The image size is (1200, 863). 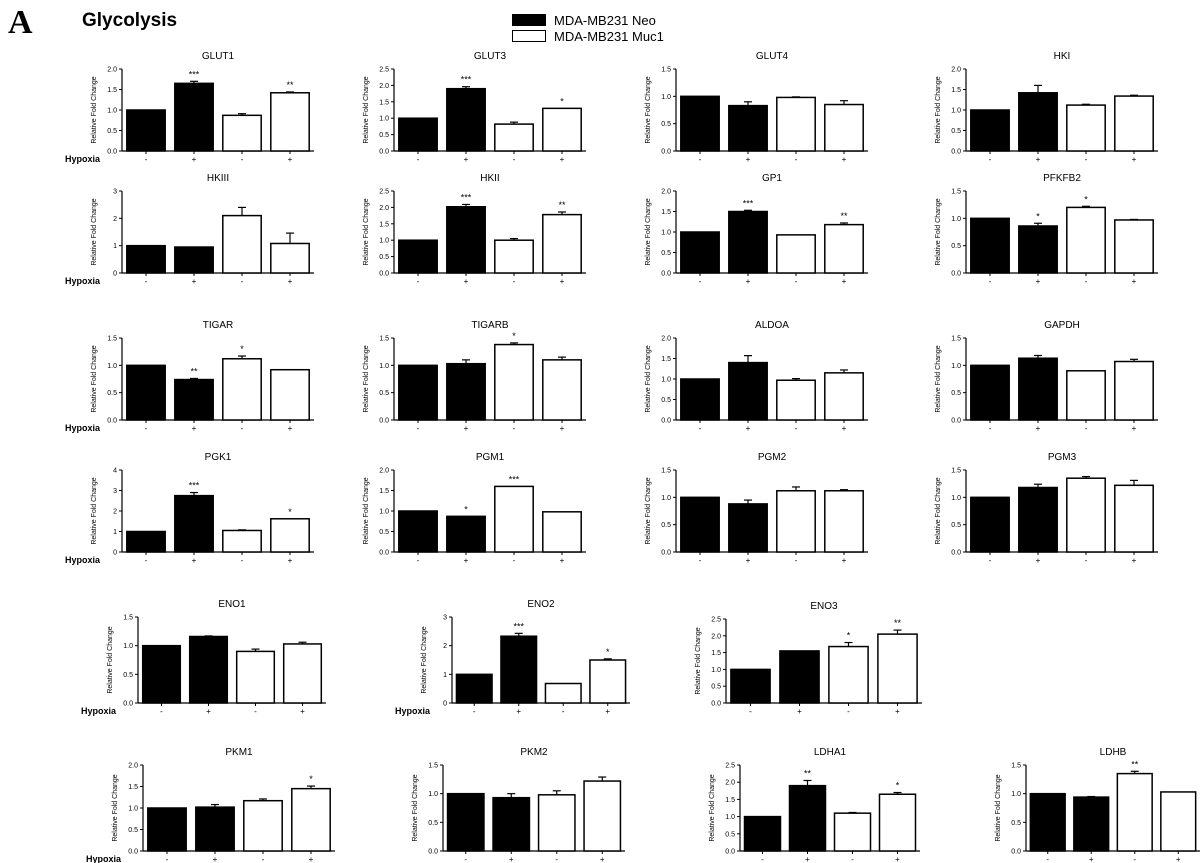 What do you see at coordinates (609, 36) in the screenshot?
I see `legend-label-muc1: MDA-MB231 Muc1` at bounding box center [609, 36].